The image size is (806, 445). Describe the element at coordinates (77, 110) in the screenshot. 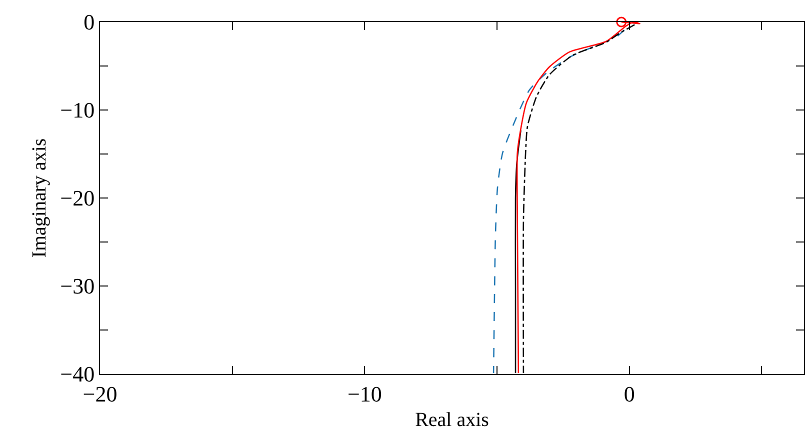

I see `y-tick-label: −10` at that location.